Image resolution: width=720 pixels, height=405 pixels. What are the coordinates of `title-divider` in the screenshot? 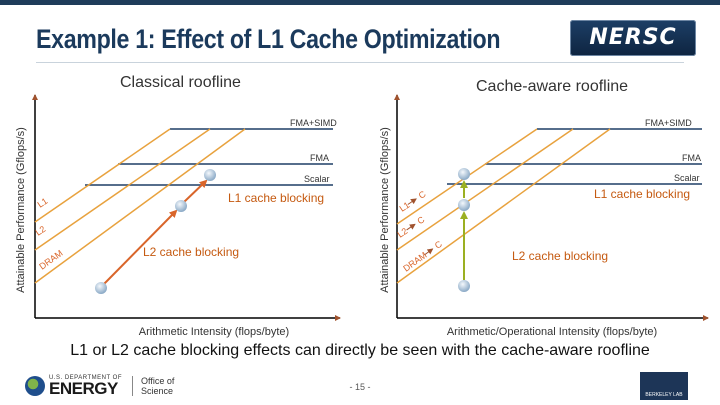 It's located at (360, 62).